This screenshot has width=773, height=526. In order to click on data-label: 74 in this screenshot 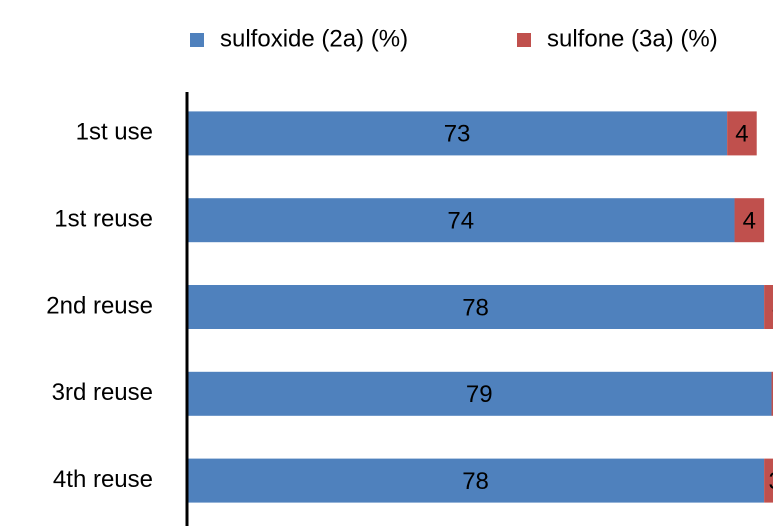, I will do `click(460, 221)`.